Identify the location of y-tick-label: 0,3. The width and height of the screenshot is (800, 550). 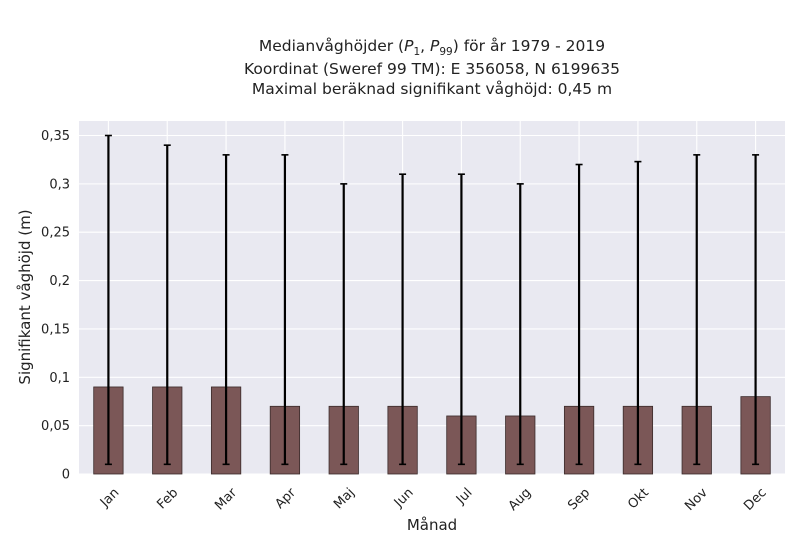
(59, 184).